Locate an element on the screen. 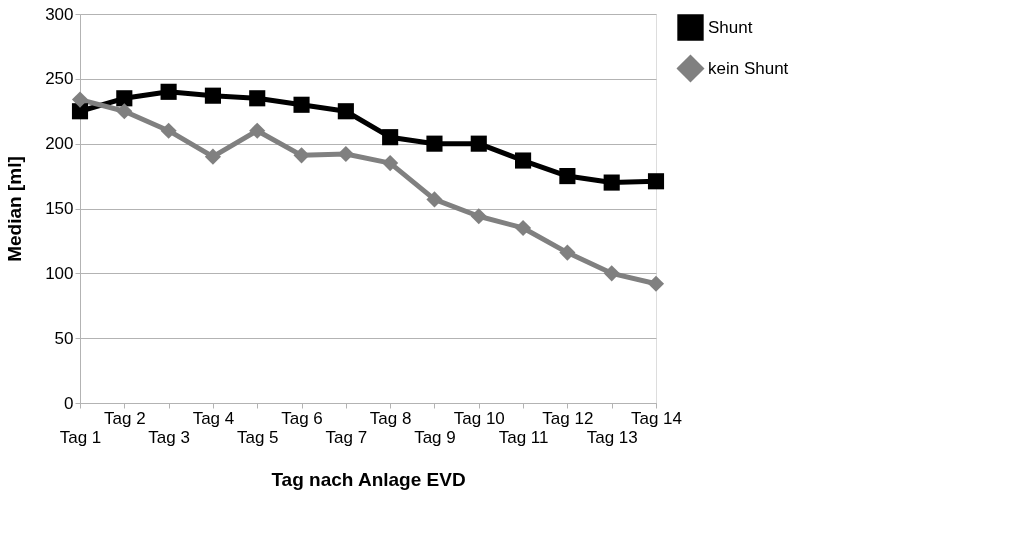 This screenshot has width=1024, height=547. y-tick-label: 0 is located at coordinates (69, 403).